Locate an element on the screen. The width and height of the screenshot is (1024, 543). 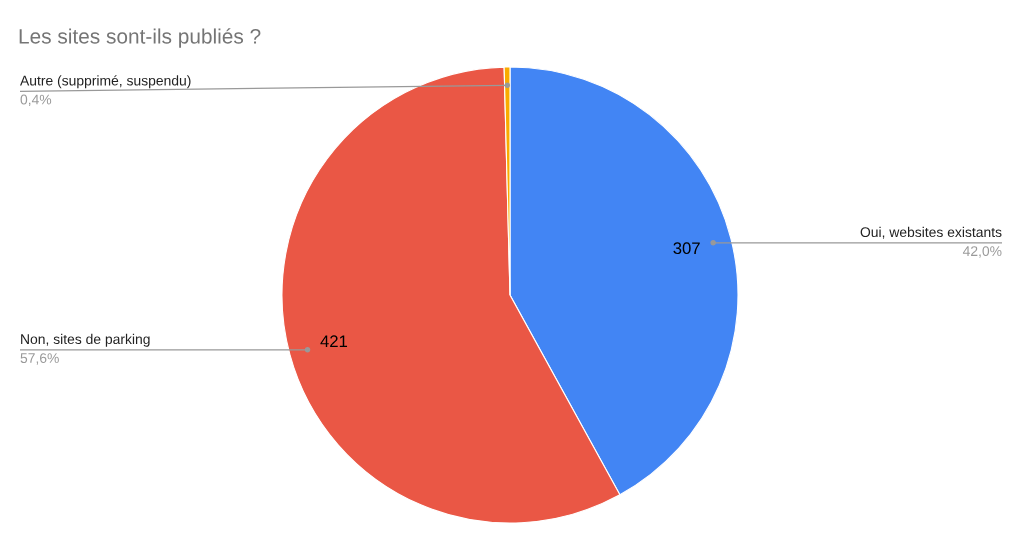
text: 57,6% is located at coordinates (39, 359).